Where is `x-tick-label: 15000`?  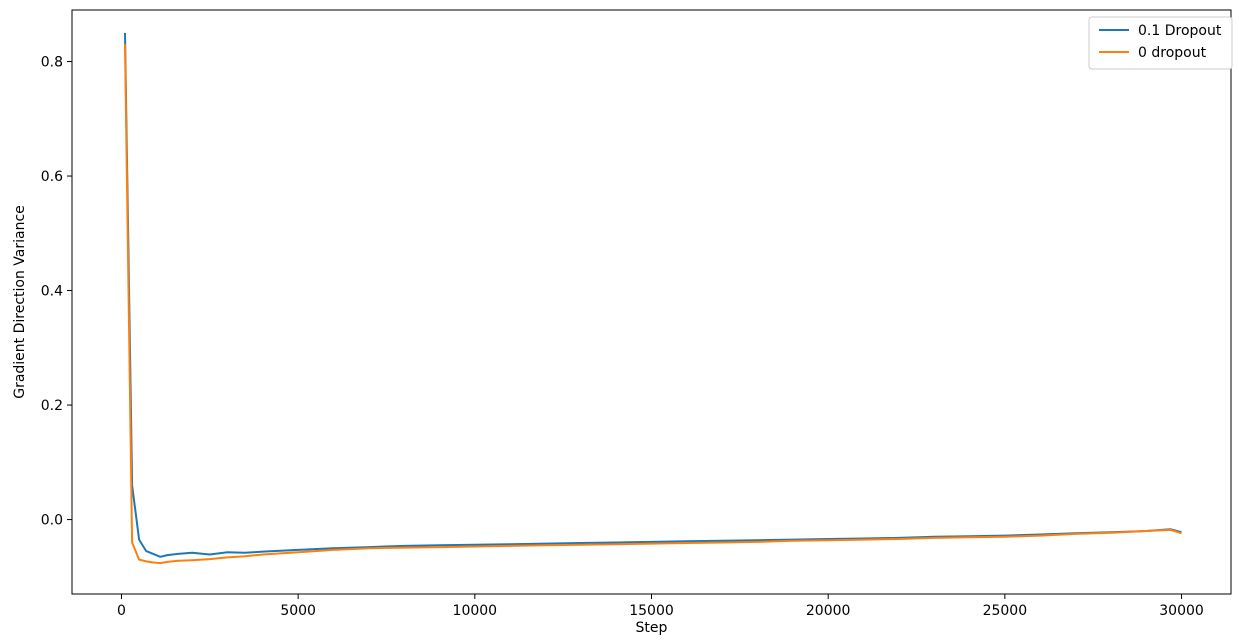
x-tick-label: 15000 is located at coordinates (651, 611).